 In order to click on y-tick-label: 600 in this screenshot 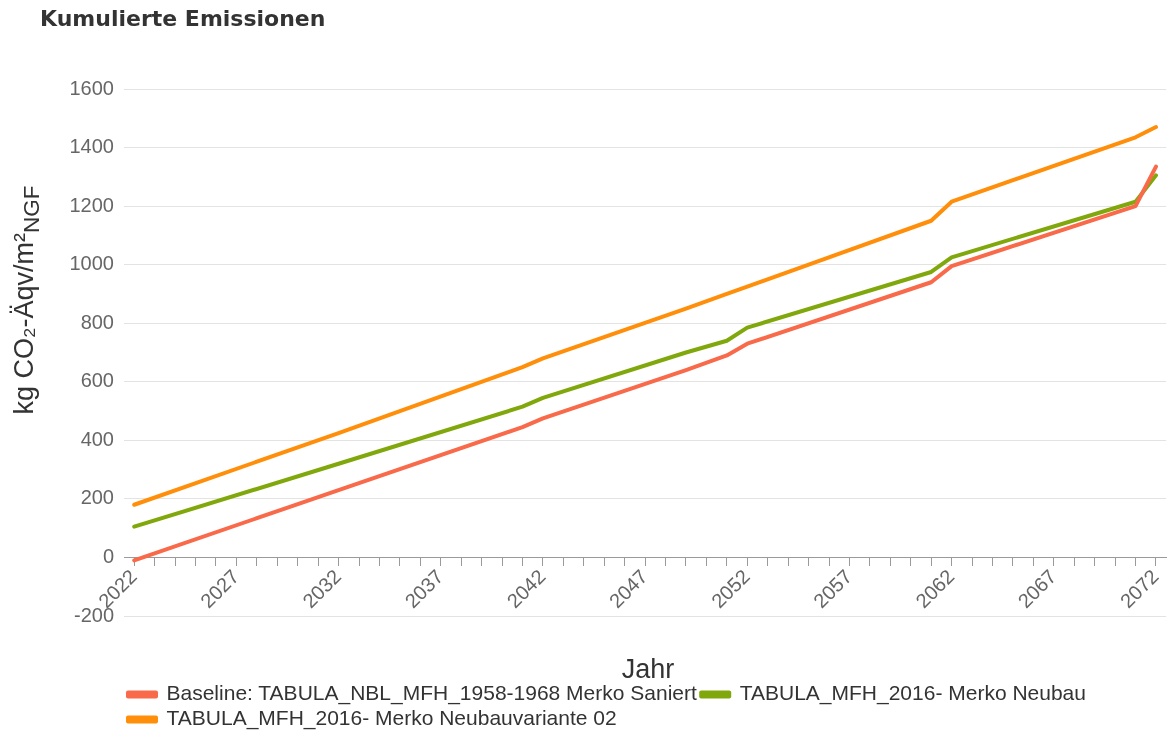, I will do `click(97, 380)`.